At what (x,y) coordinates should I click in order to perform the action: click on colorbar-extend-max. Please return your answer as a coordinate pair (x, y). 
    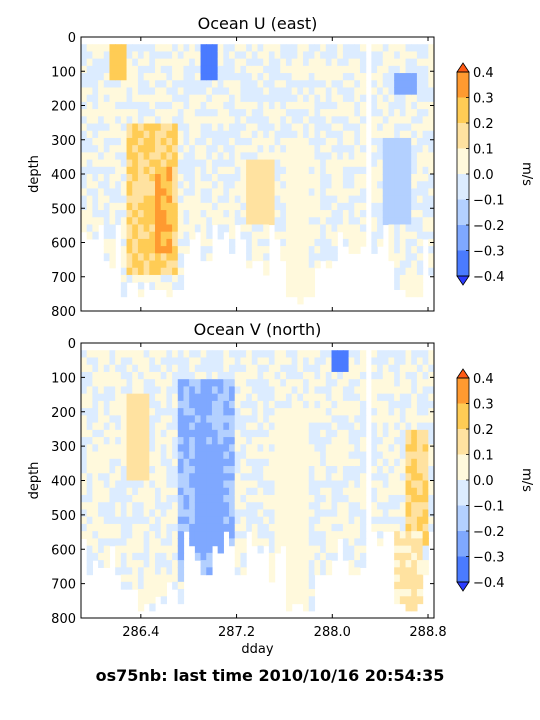
    Looking at the image, I should click on (463, 67).